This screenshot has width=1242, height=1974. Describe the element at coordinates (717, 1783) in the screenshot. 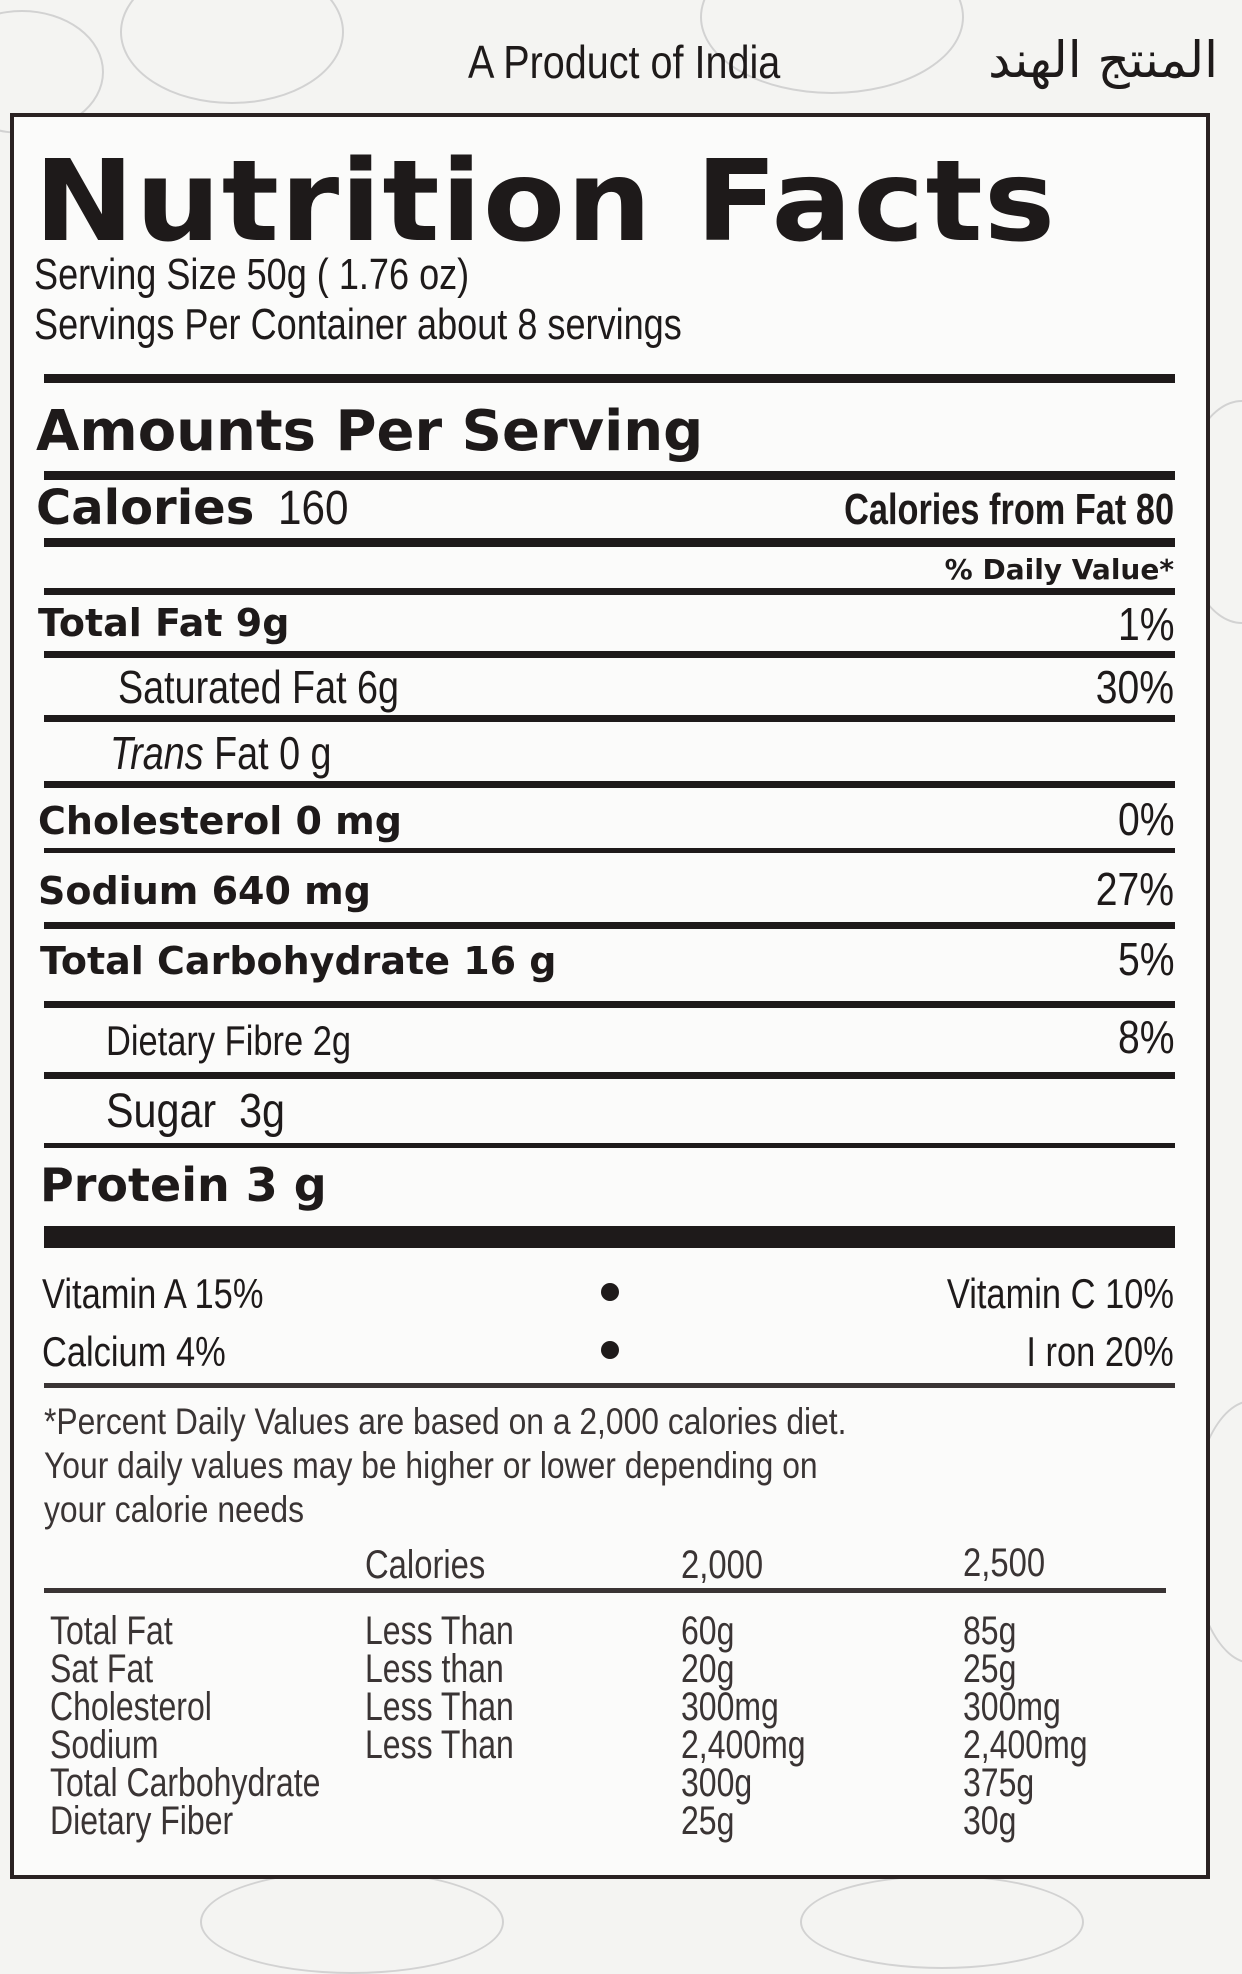

I see `ref-2000: 300g` at that location.